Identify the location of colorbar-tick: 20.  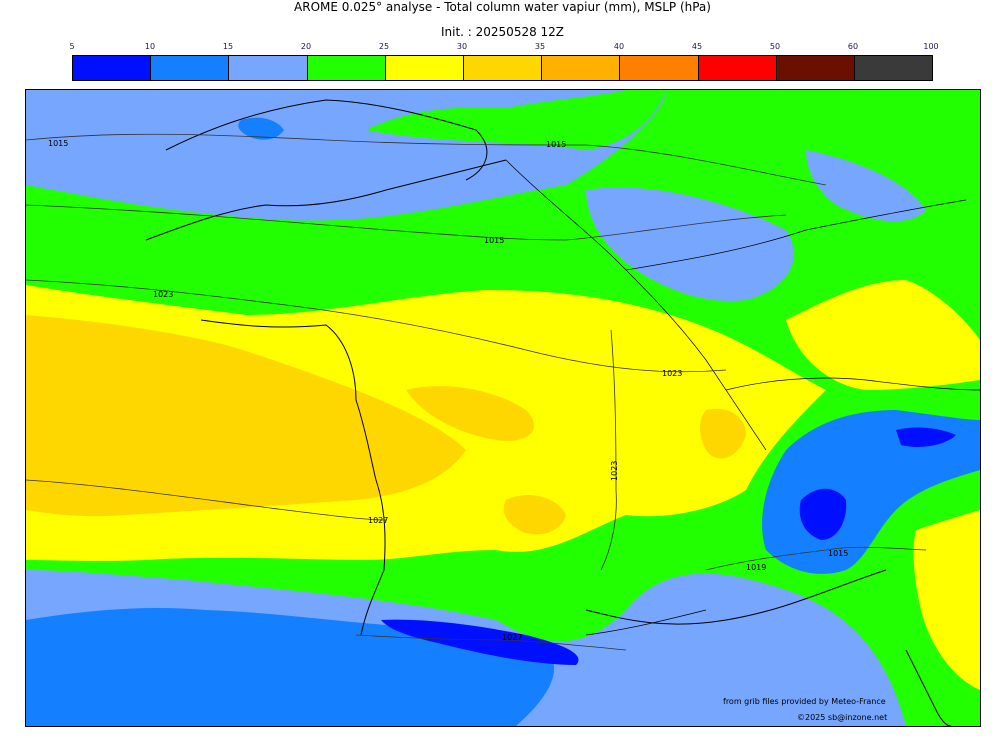
(306, 46).